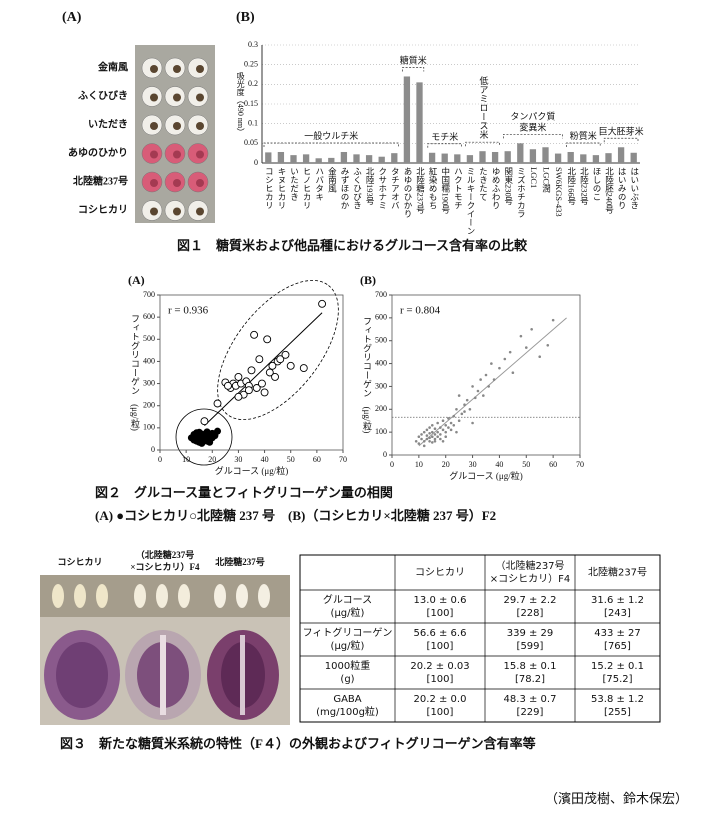 This screenshot has height=813, width=705. What do you see at coordinates (617, 712) in the screenshot?
I see `table-cell: [255]` at bounding box center [617, 712].